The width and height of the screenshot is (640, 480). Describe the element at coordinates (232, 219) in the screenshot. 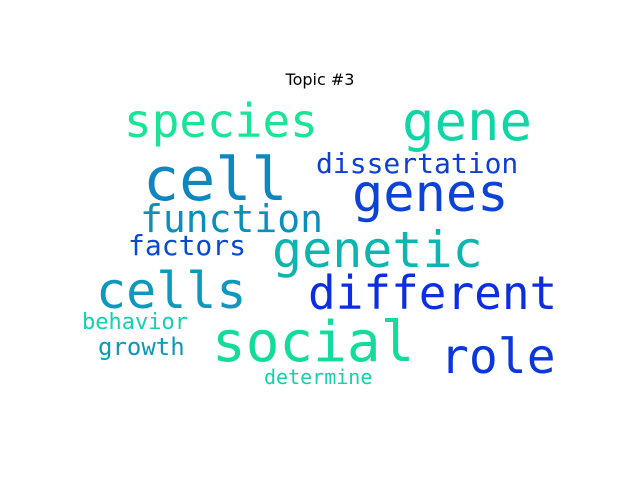

I see `word-function: function` at that location.